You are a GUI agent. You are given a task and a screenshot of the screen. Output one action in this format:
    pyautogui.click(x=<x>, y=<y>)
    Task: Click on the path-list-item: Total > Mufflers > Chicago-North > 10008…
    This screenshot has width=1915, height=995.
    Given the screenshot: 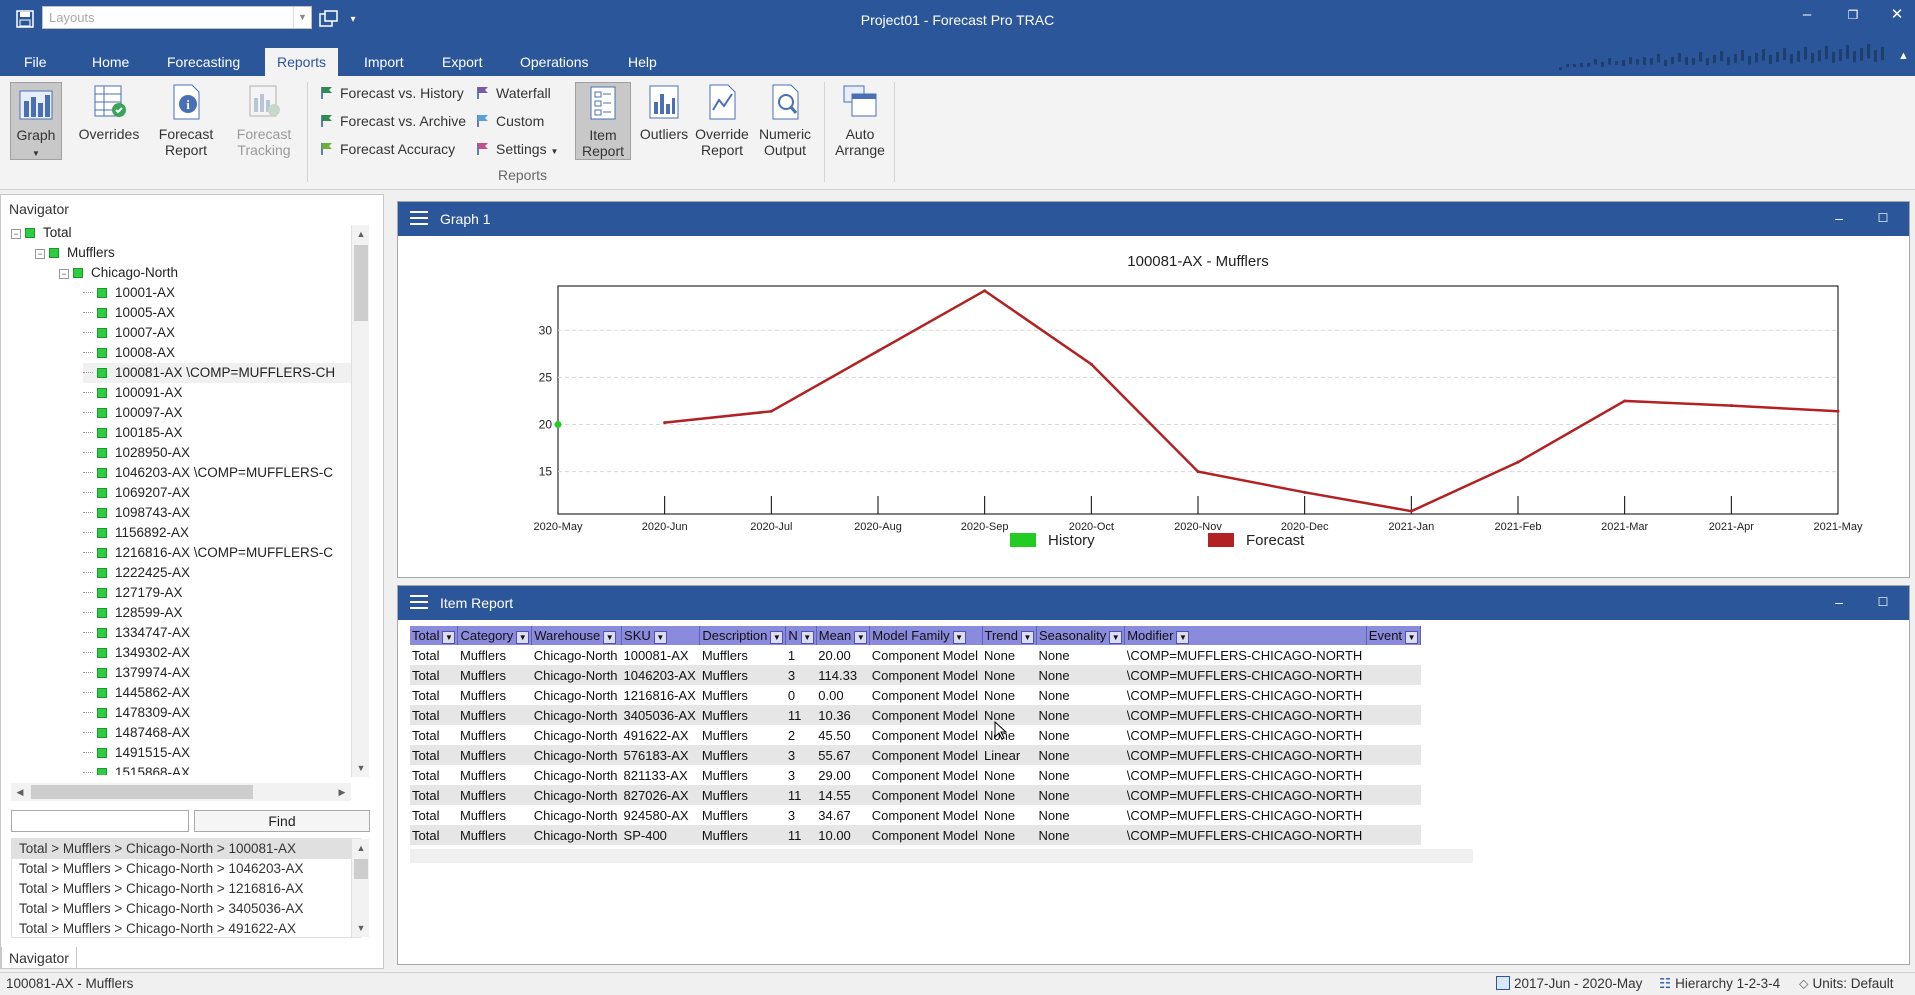 What is the action you would take?
    pyautogui.click(x=186, y=849)
    